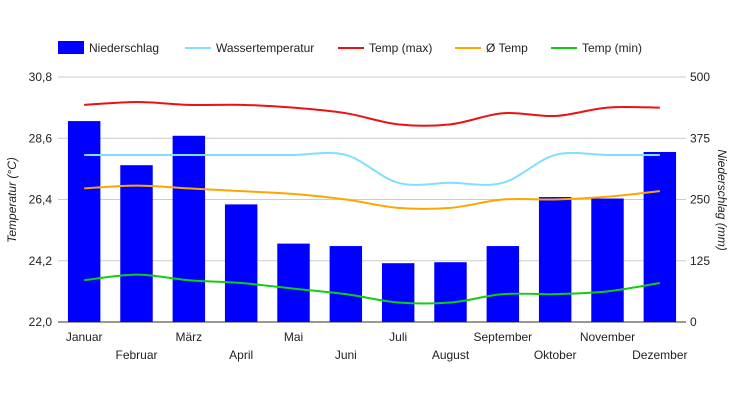 The image size is (731, 400). Describe the element at coordinates (700, 138) in the screenshot. I see `right-tick-label: 375` at that location.